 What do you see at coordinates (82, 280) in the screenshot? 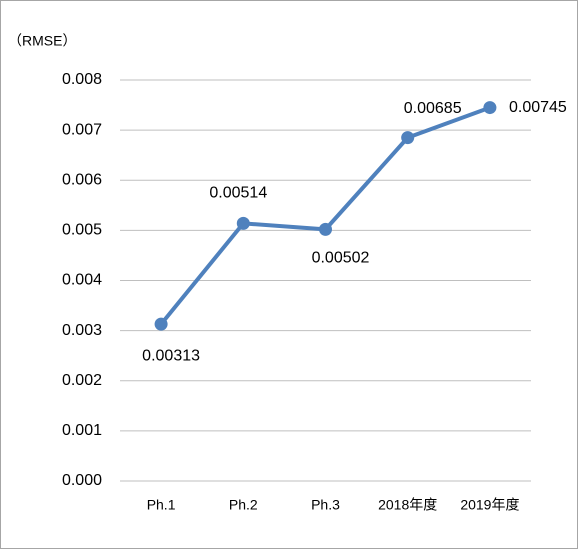
I see `y-tick-label: 0.004` at bounding box center [82, 280].